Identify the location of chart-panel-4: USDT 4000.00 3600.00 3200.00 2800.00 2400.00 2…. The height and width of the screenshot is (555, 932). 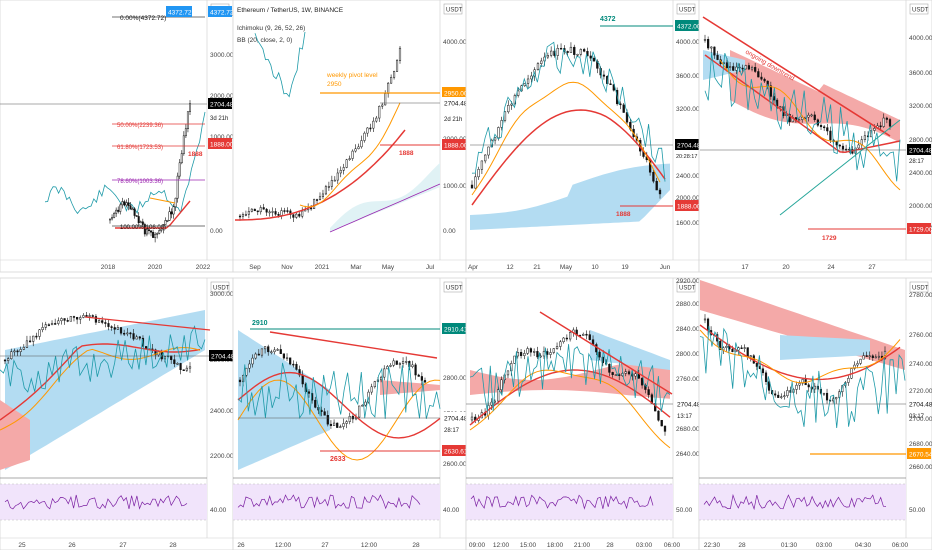
(815, 136).